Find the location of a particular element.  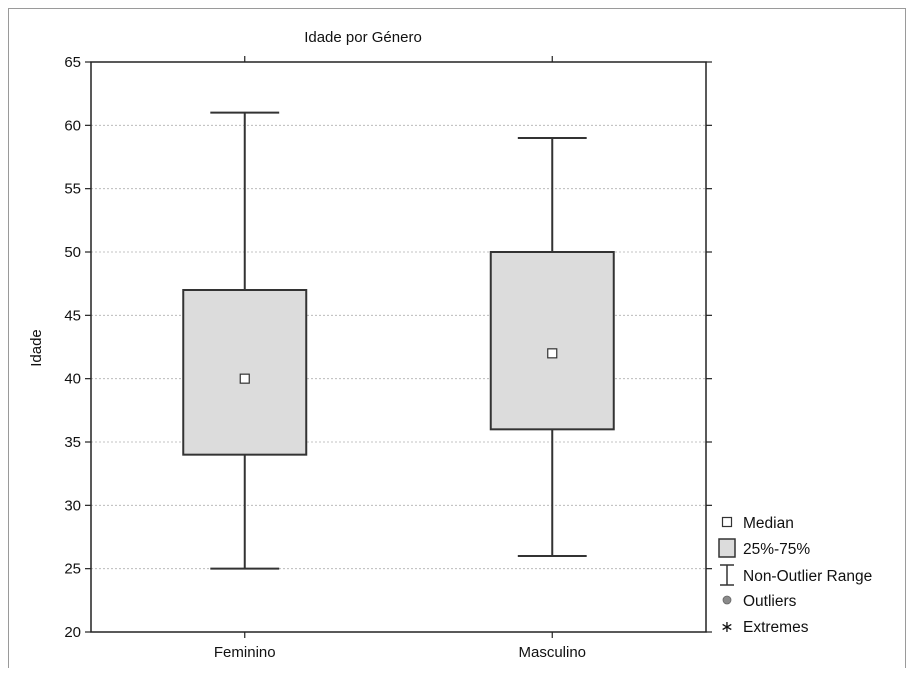

box-feminino is located at coordinates (245, 340).